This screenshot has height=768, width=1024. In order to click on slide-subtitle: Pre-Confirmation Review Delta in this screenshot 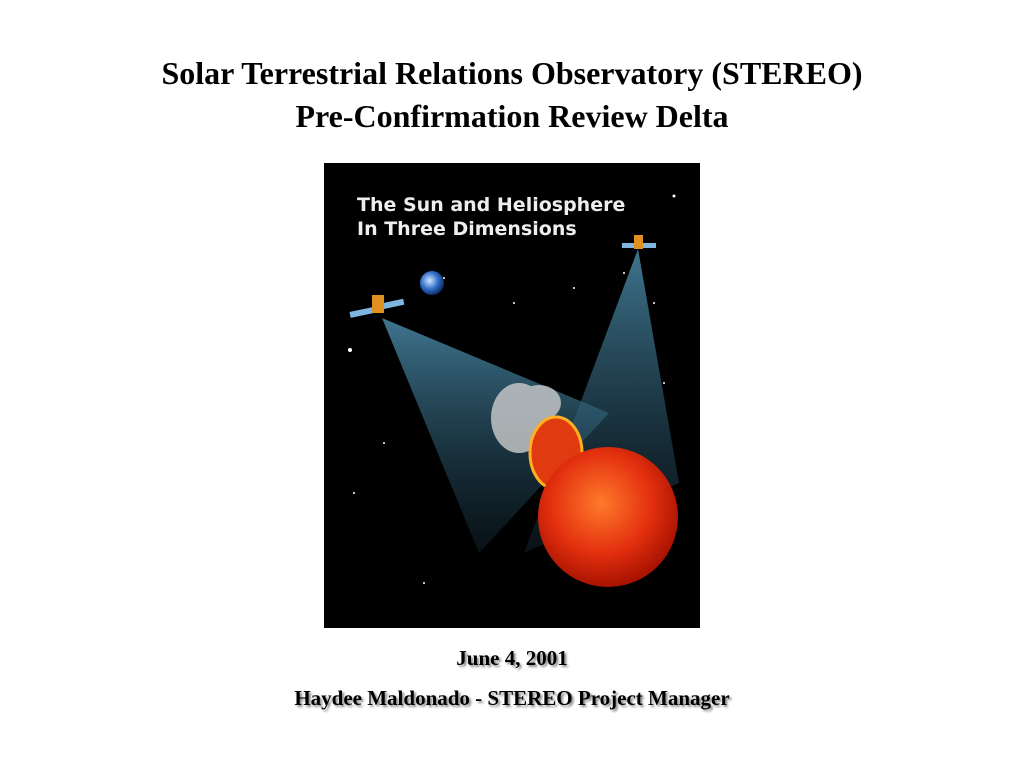, I will do `click(512, 116)`.